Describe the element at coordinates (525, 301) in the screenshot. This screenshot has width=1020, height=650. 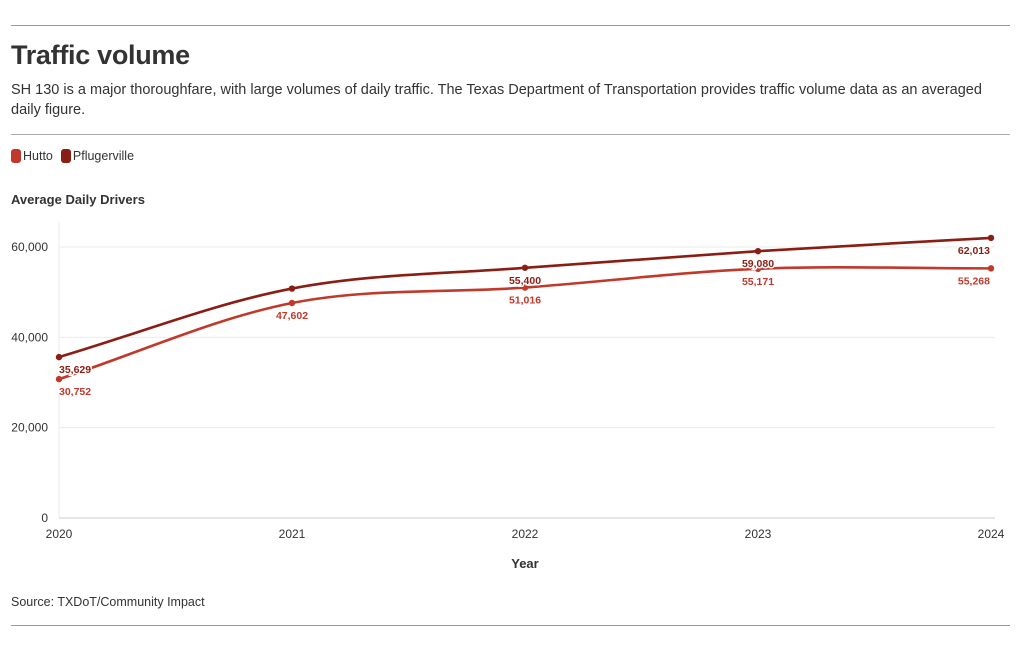
I see `data-label-hutto: 51,016` at that location.